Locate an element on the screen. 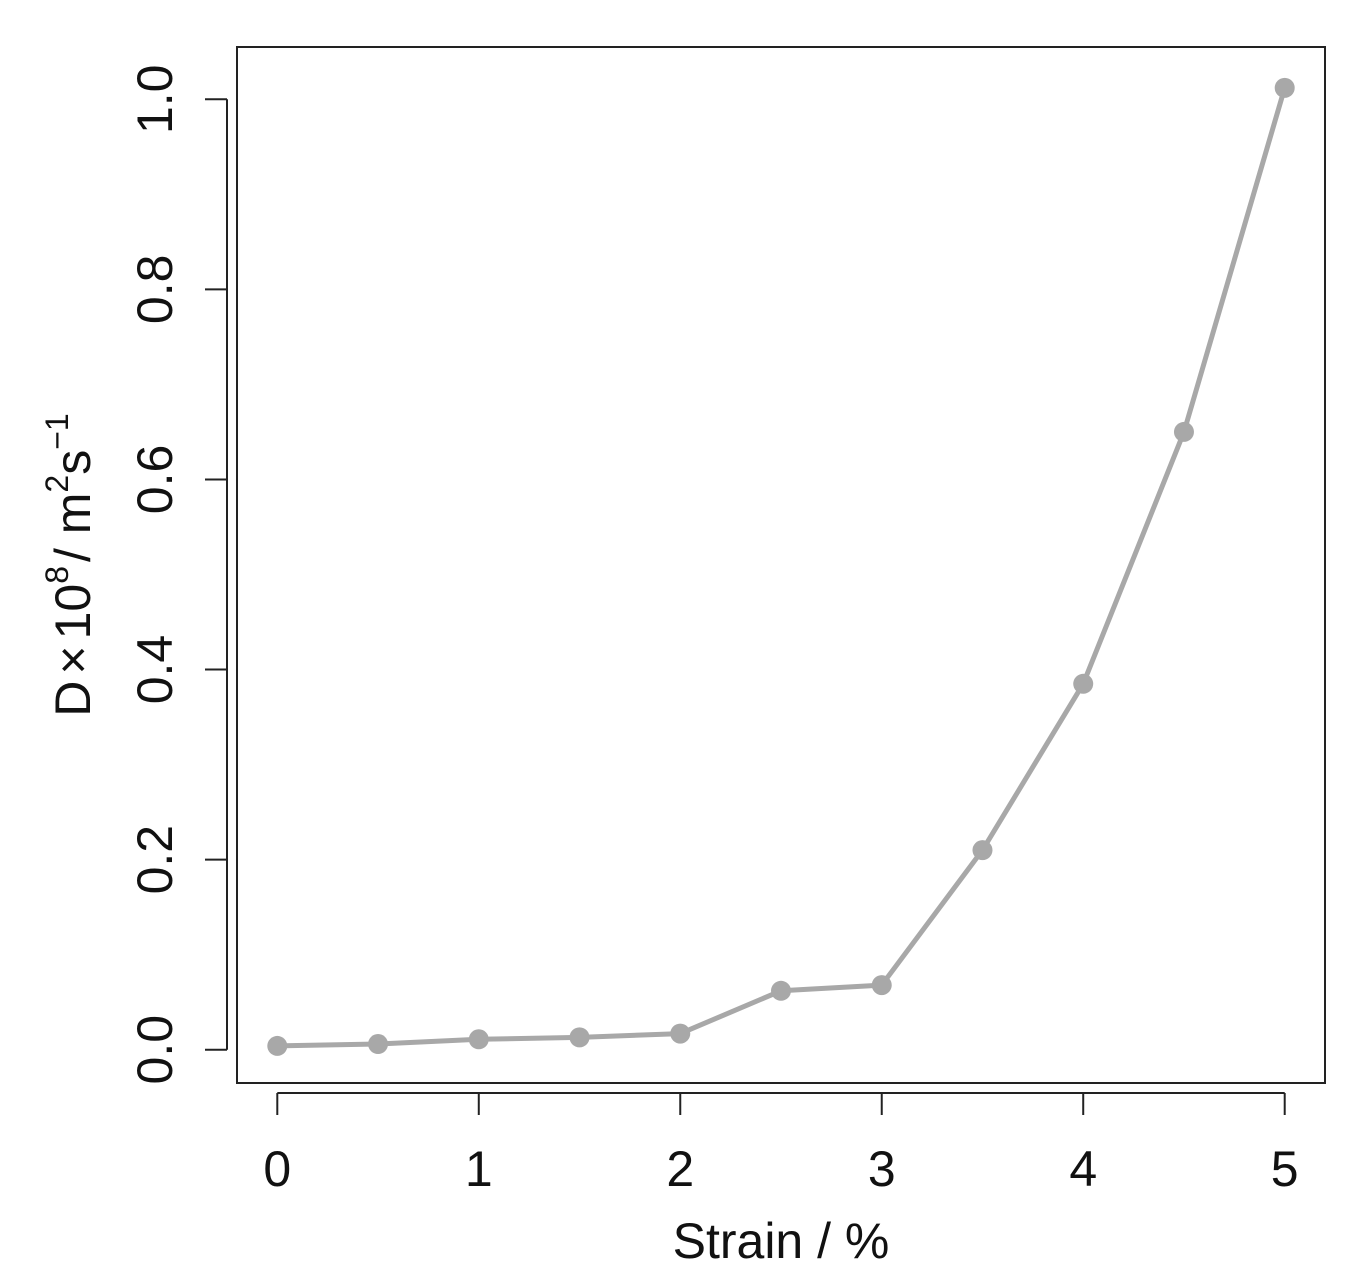 This screenshot has height=1280, width=1368. y-tick-label: 0.0 is located at coordinates (155, 1050).